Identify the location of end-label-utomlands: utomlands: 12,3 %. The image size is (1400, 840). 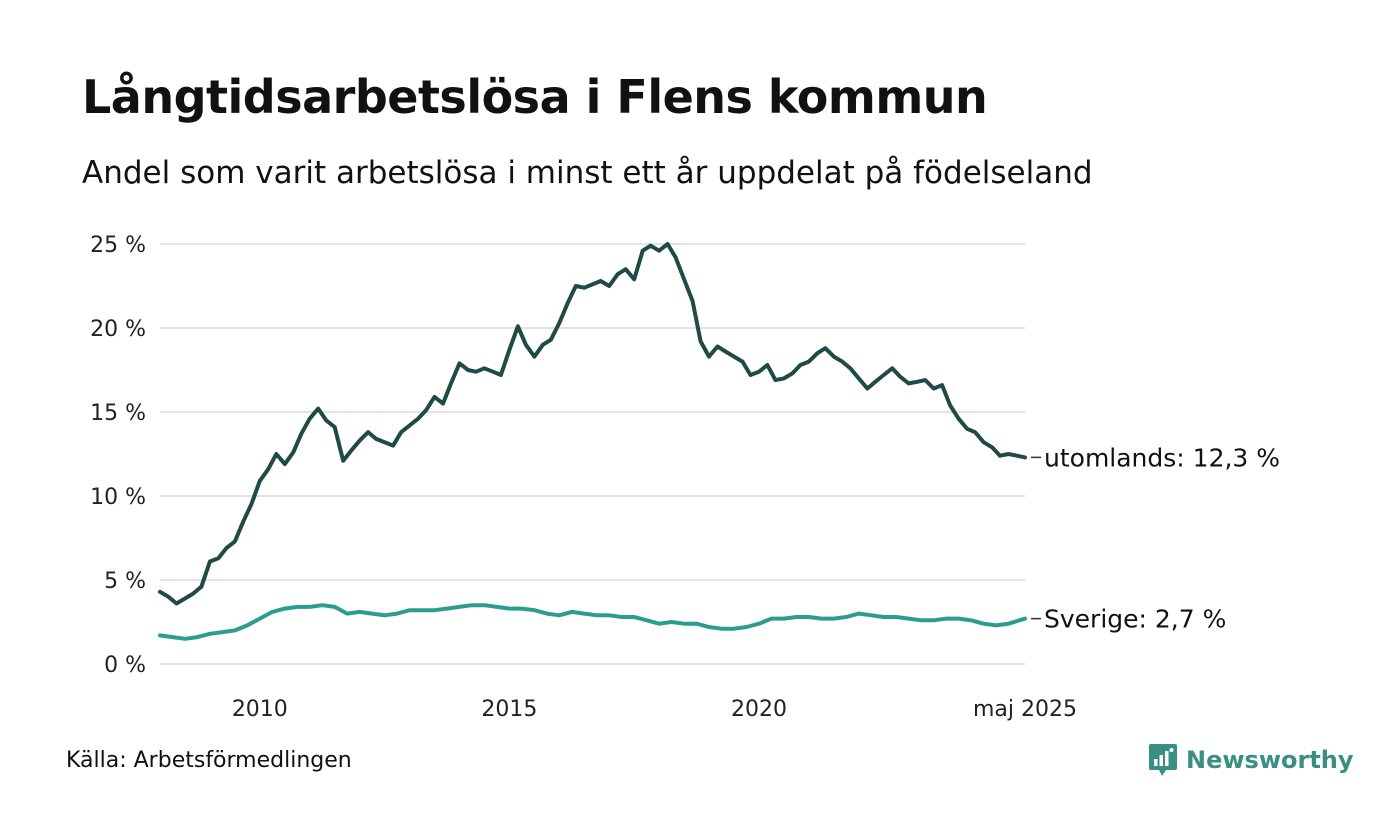
(1162, 457).